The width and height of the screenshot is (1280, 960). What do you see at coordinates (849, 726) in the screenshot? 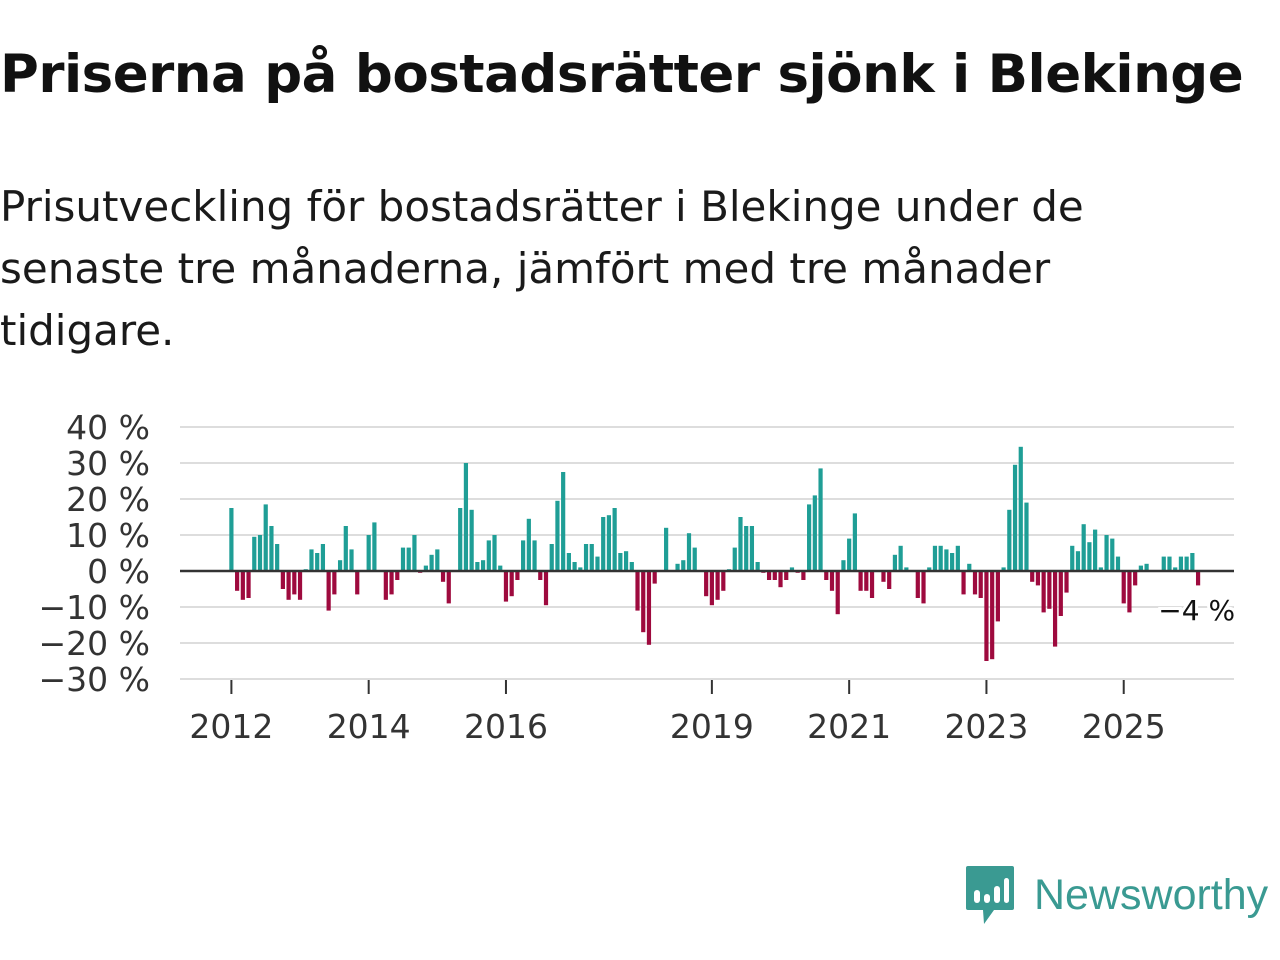
I see `x-tick-label: 2021` at bounding box center [849, 726].